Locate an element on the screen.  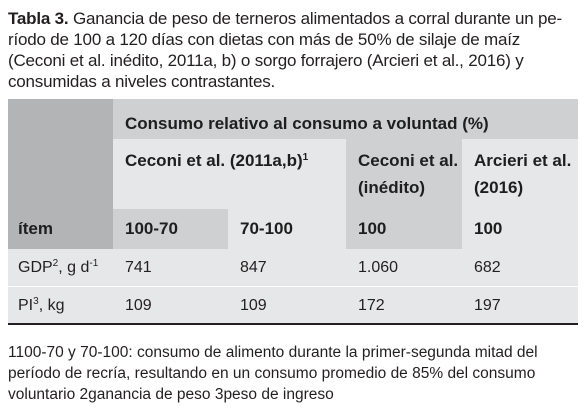
table-cell: 847 is located at coordinates (287, 268).